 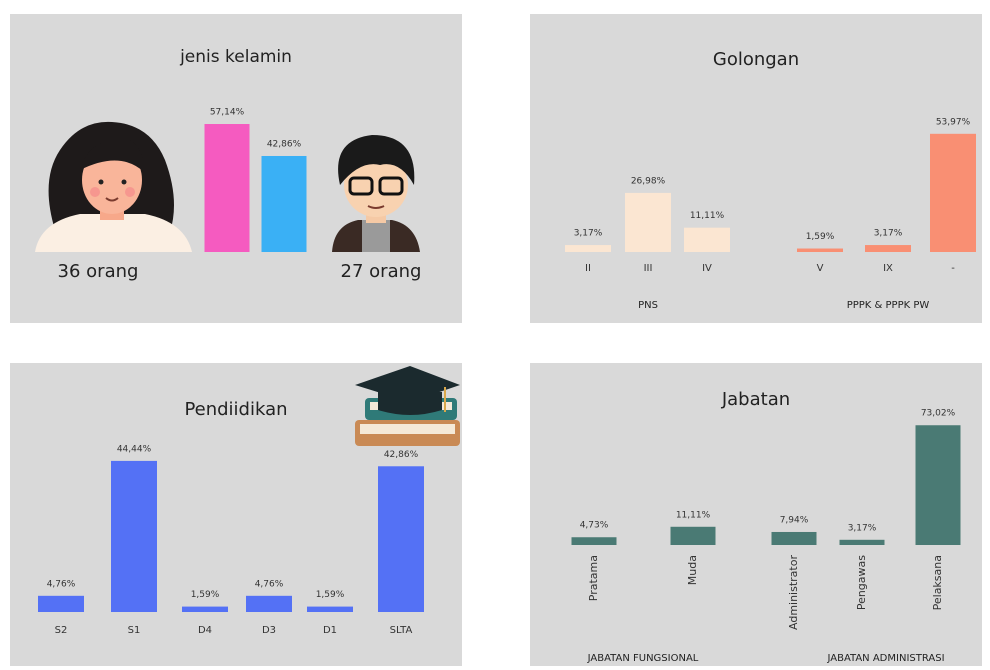 I want to click on value-label: 57,14%, so click(x=227, y=113).